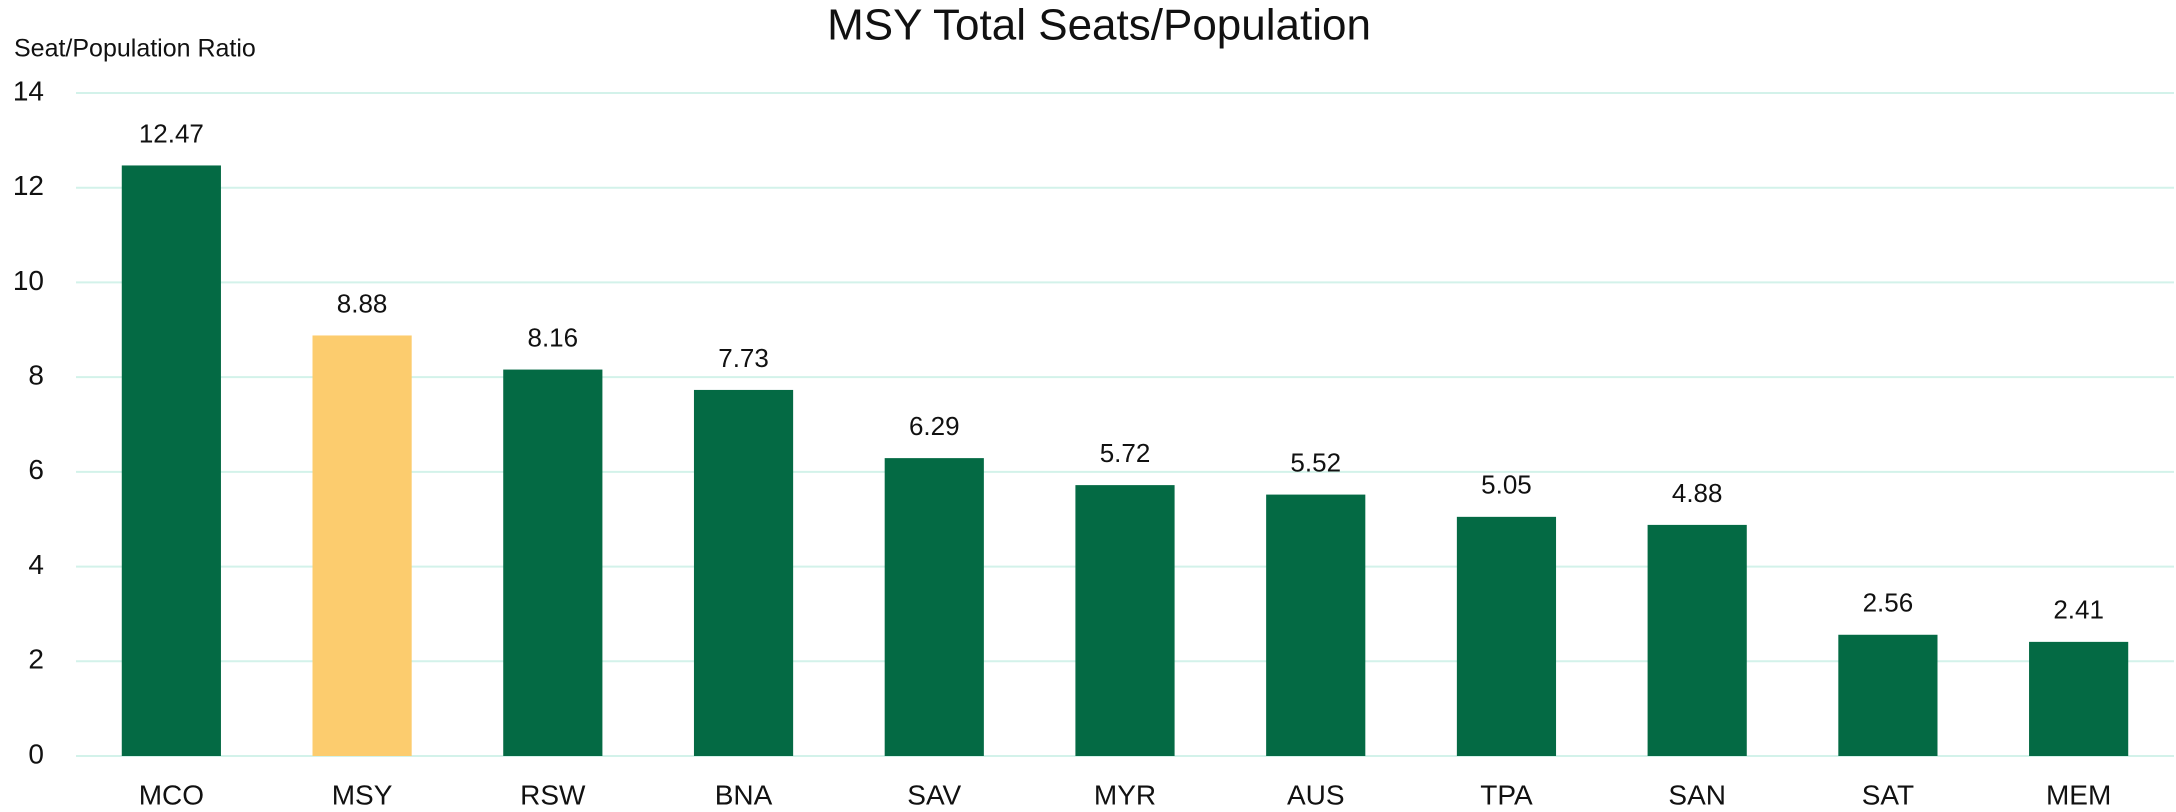  What do you see at coordinates (36, 564) in the screenshot?
I see `y-tick-label: 4` at bounding box center [36, 564].